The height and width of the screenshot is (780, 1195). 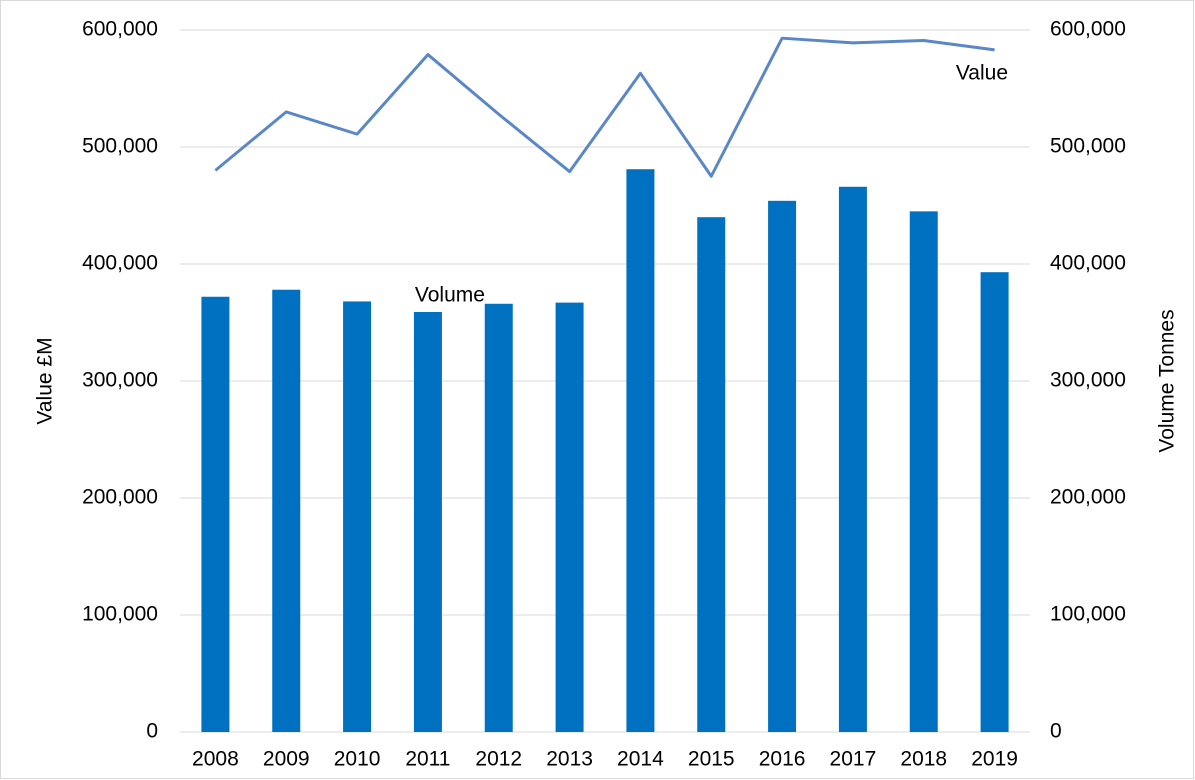 I want to click on x-tick-label: 2018, so click(x=923, y=759).